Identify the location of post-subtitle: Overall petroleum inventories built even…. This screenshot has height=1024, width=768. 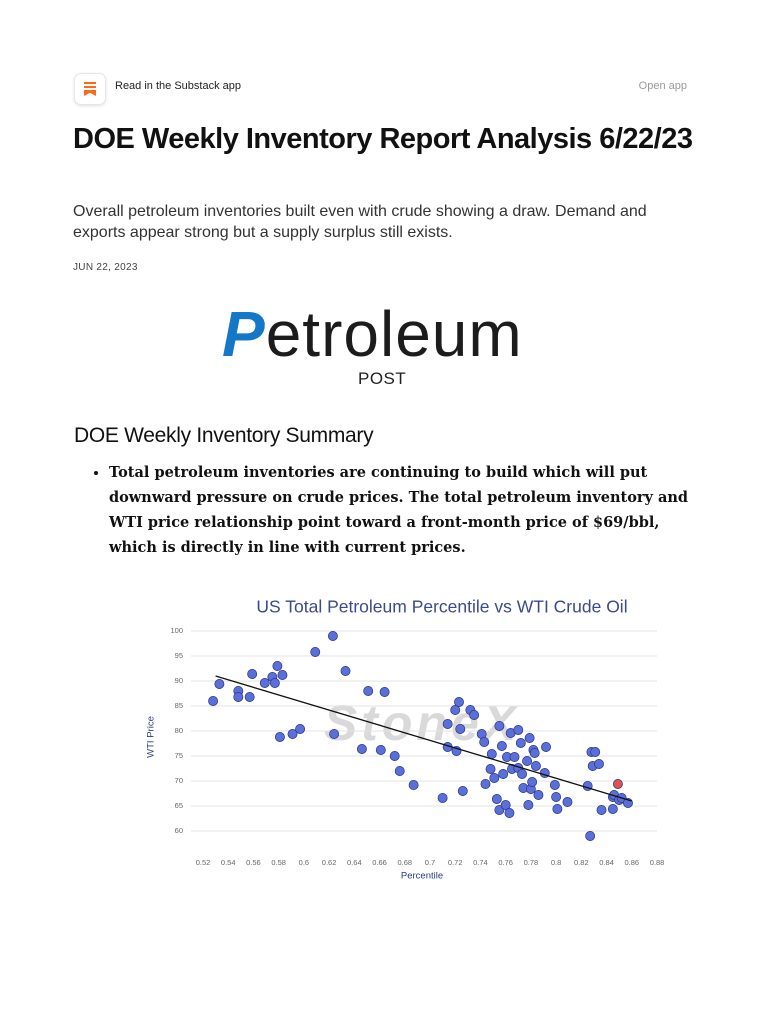
(360, 222).